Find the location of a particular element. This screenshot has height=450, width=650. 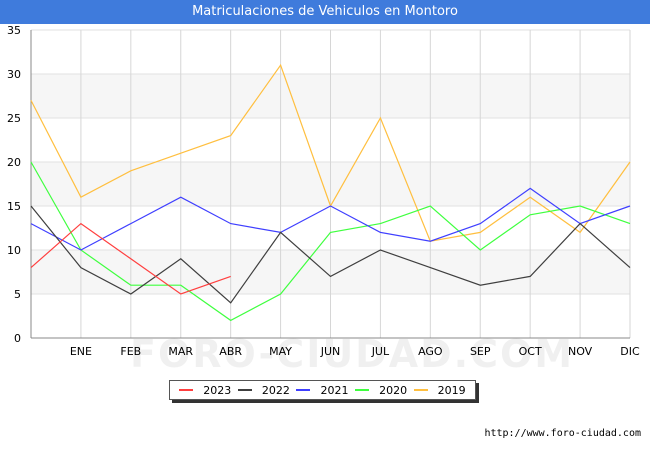

watermark: FORO-CIUDAD.COM is located at coordinates (352, 354).